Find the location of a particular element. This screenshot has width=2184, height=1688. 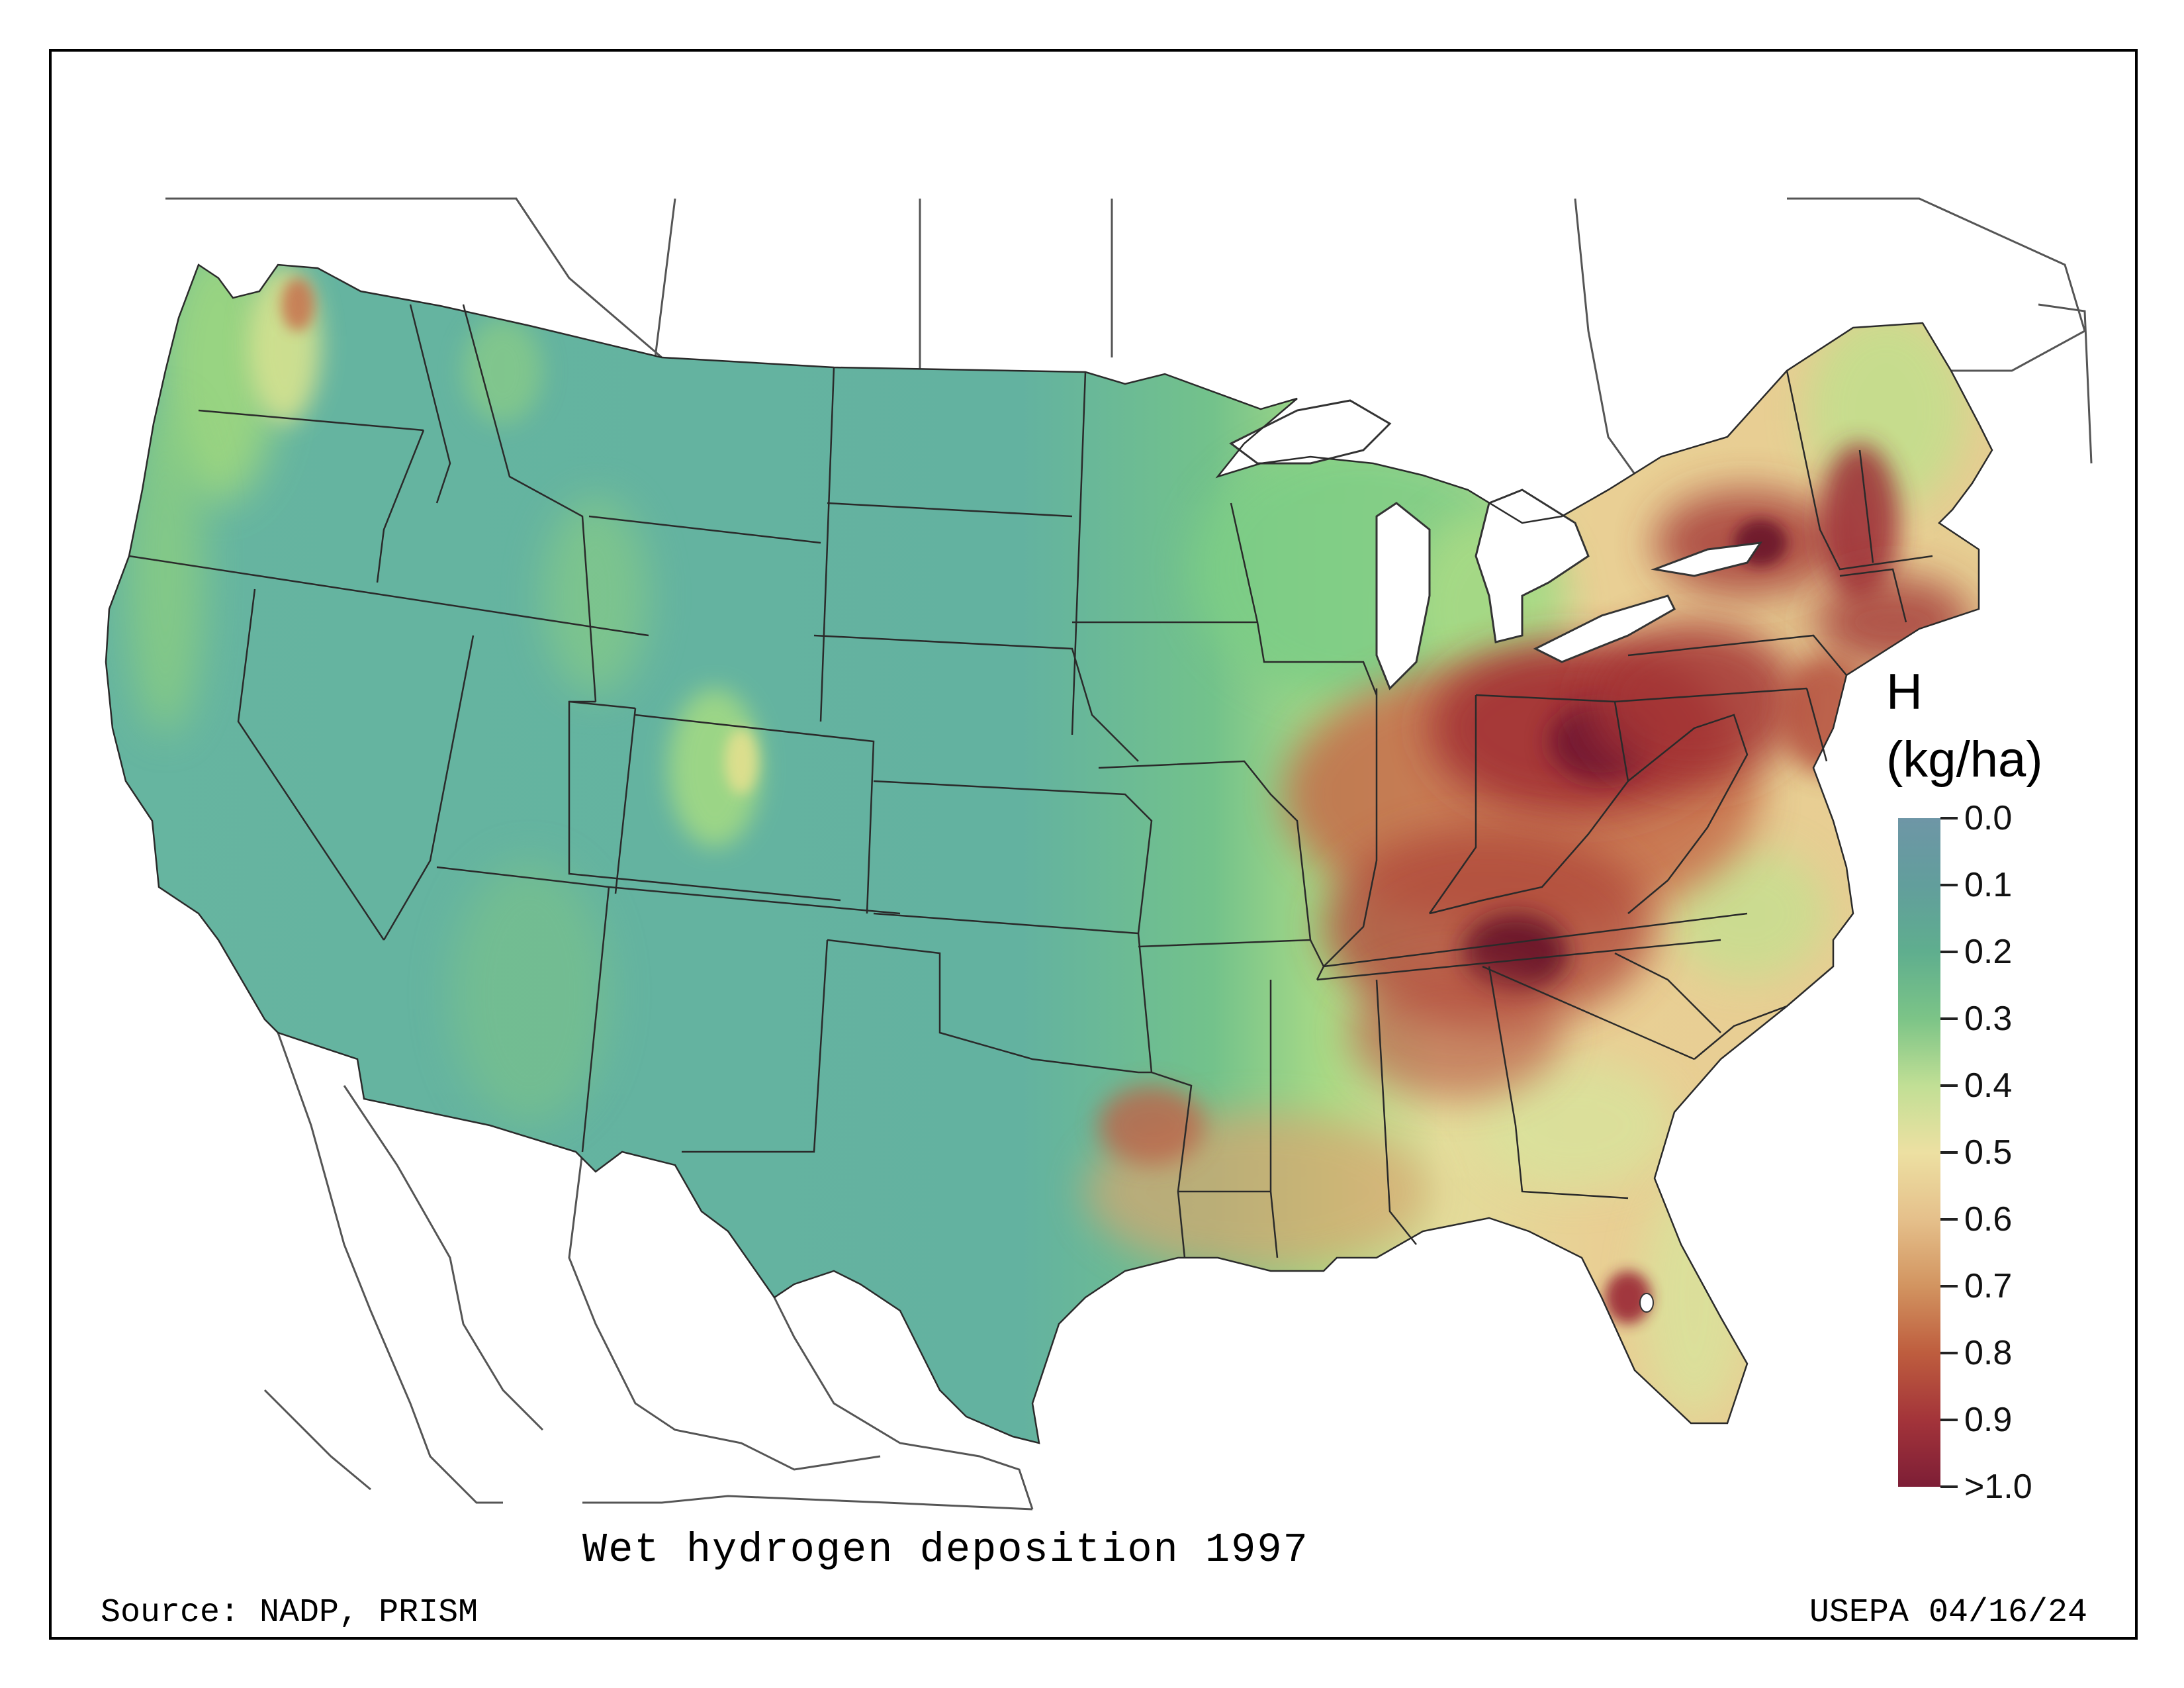

legend-tick-label: 0.3 is located at coordinates (1988, 1019).